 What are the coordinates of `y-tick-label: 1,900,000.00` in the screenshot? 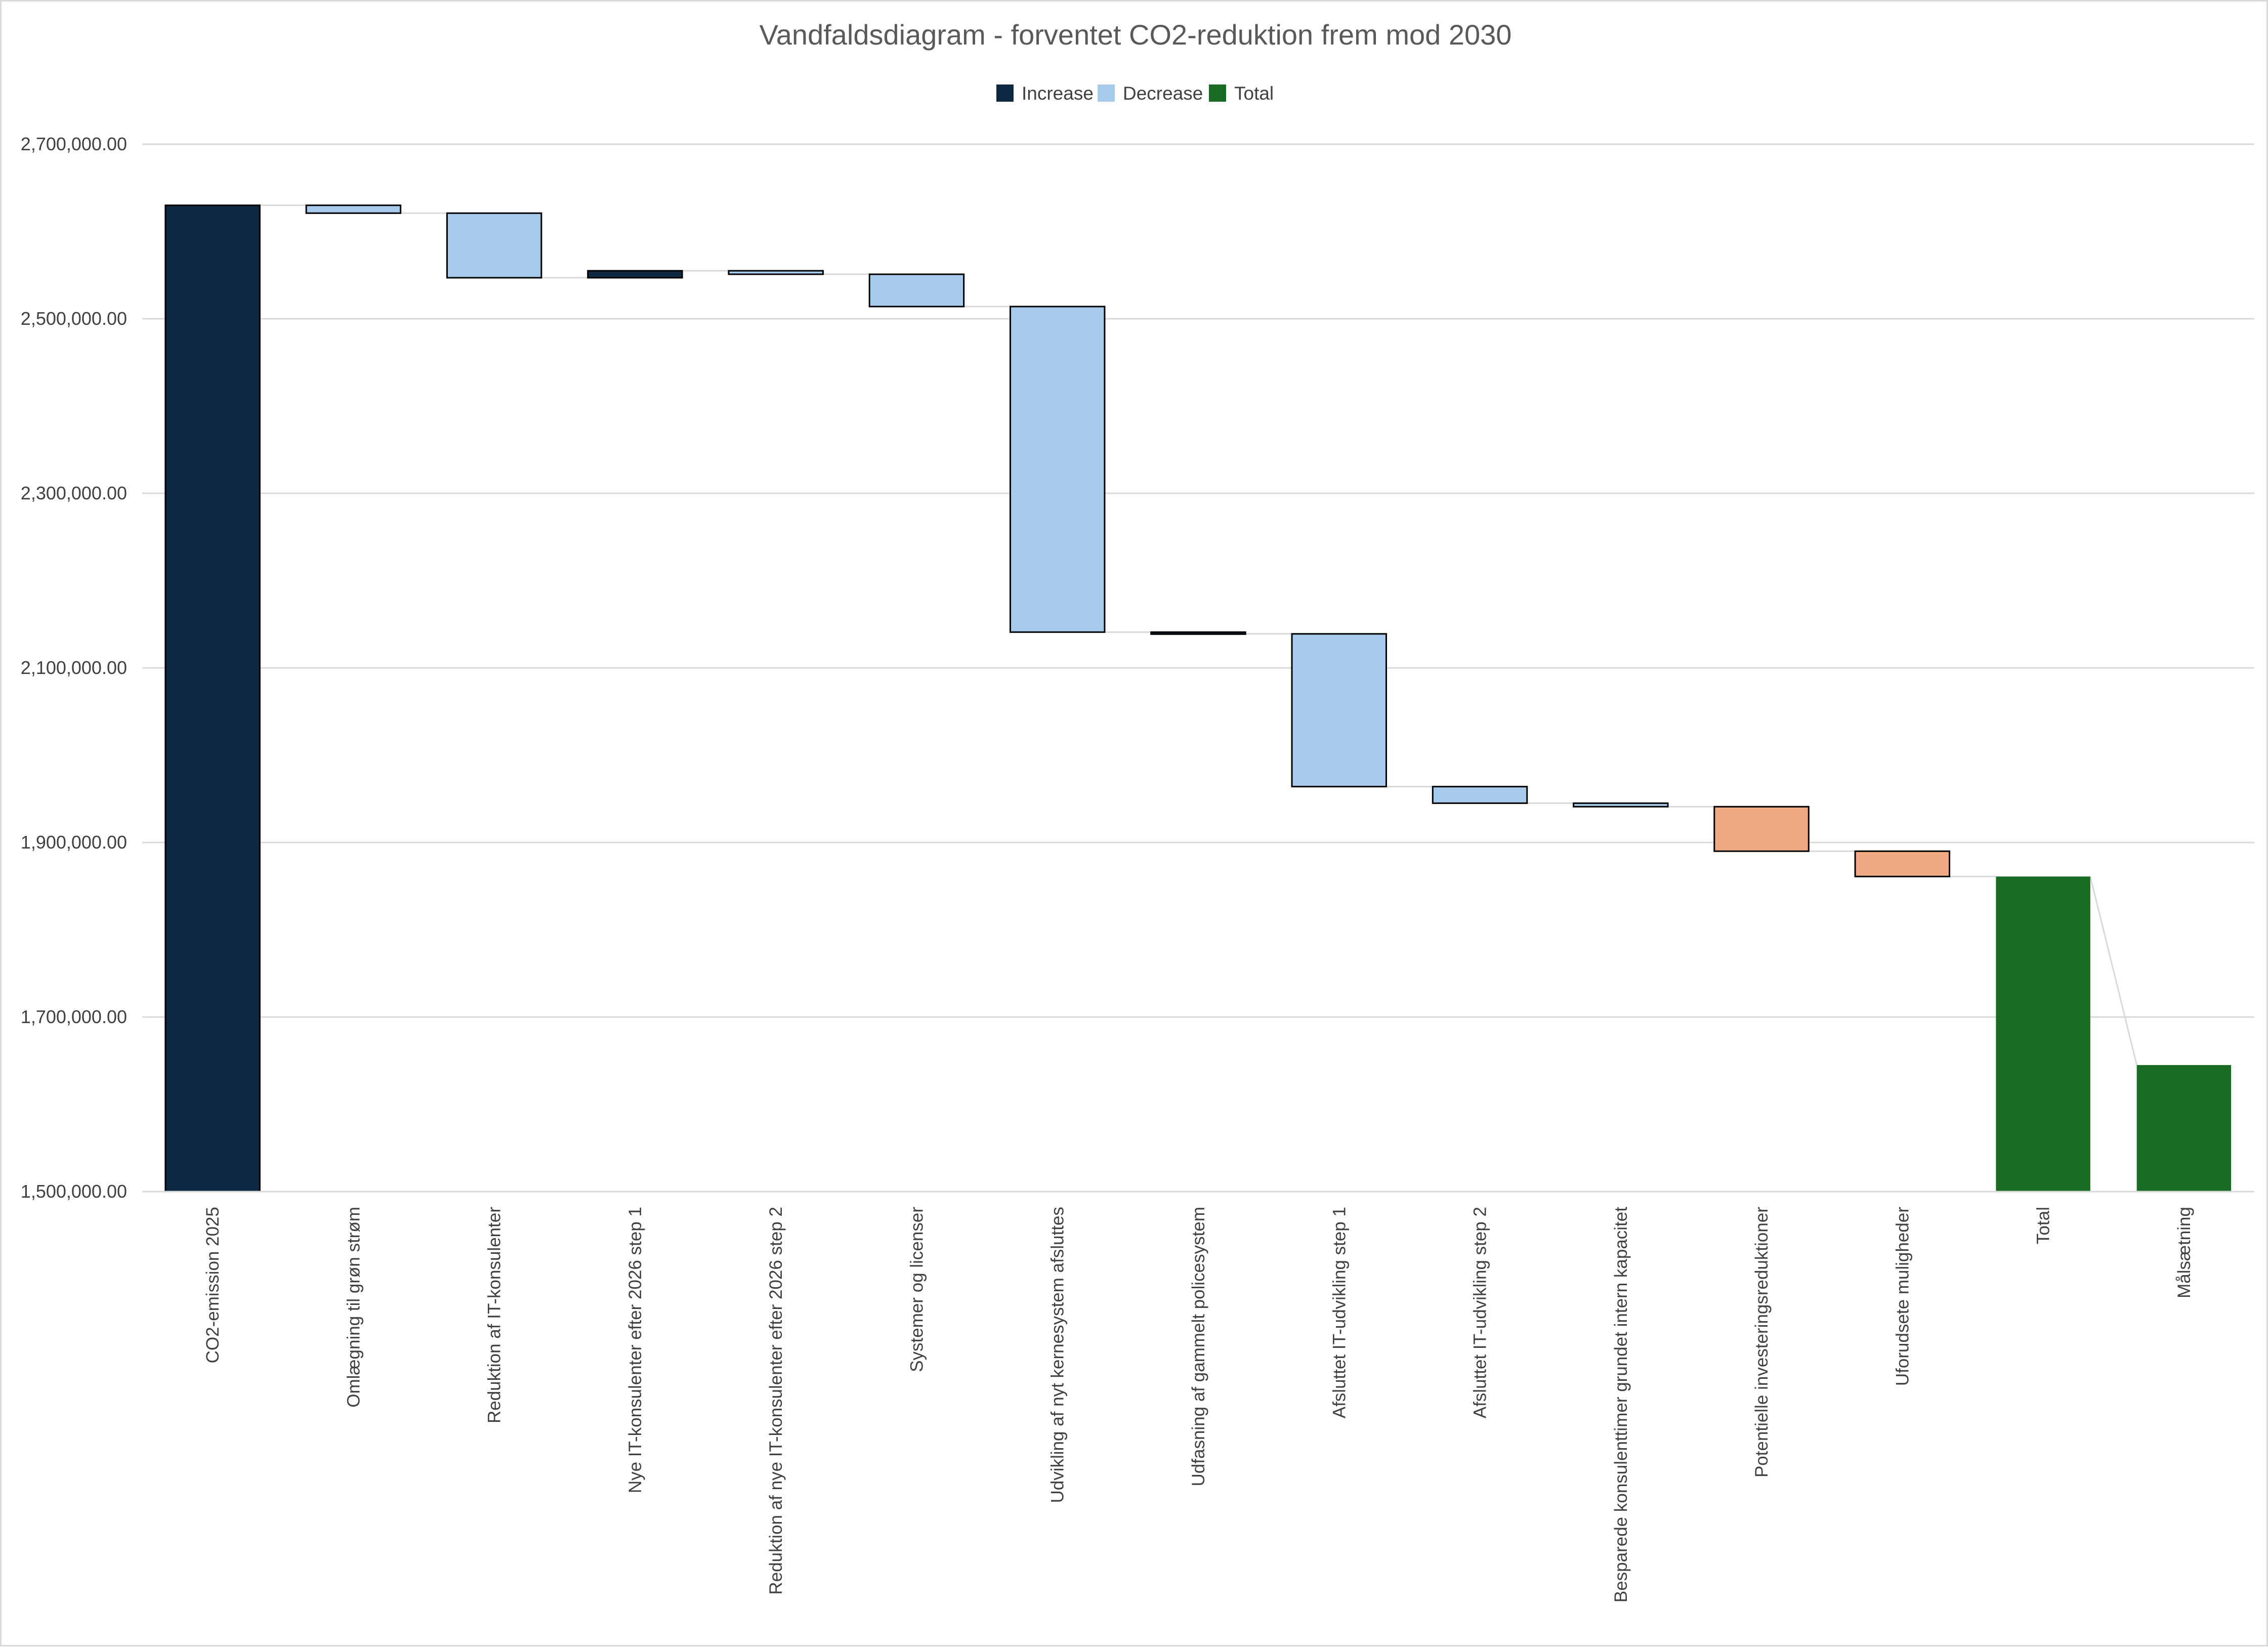 It's located at (74, 842).